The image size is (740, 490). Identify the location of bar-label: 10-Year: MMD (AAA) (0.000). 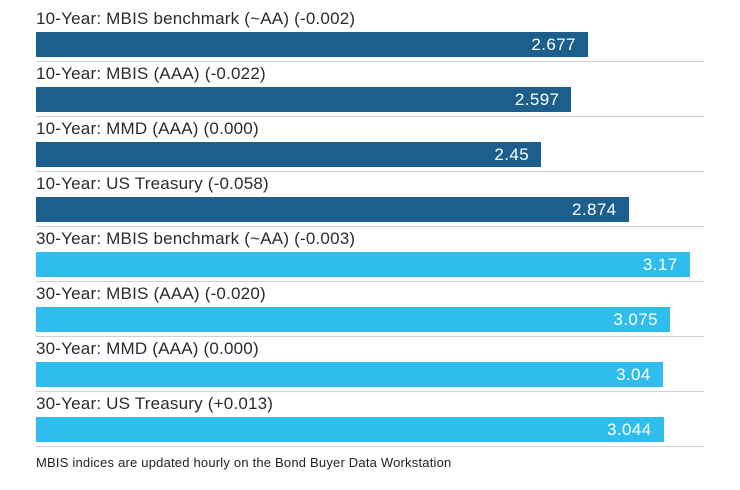
(147, 128).